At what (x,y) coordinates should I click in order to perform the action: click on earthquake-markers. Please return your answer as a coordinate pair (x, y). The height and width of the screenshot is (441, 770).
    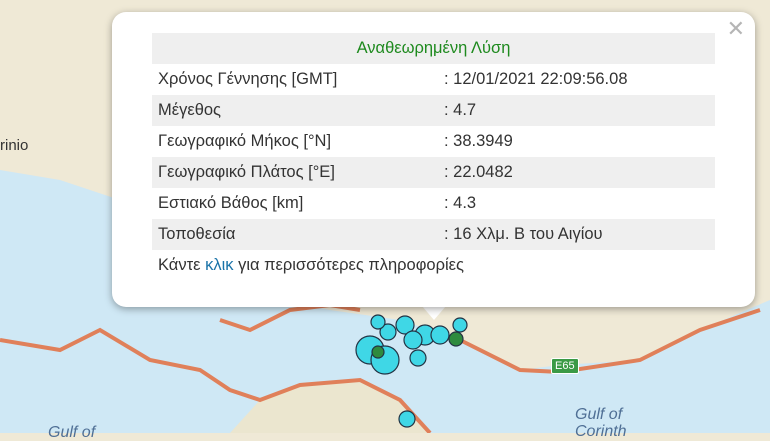
    Looking at the image, I should click on (411, 371).